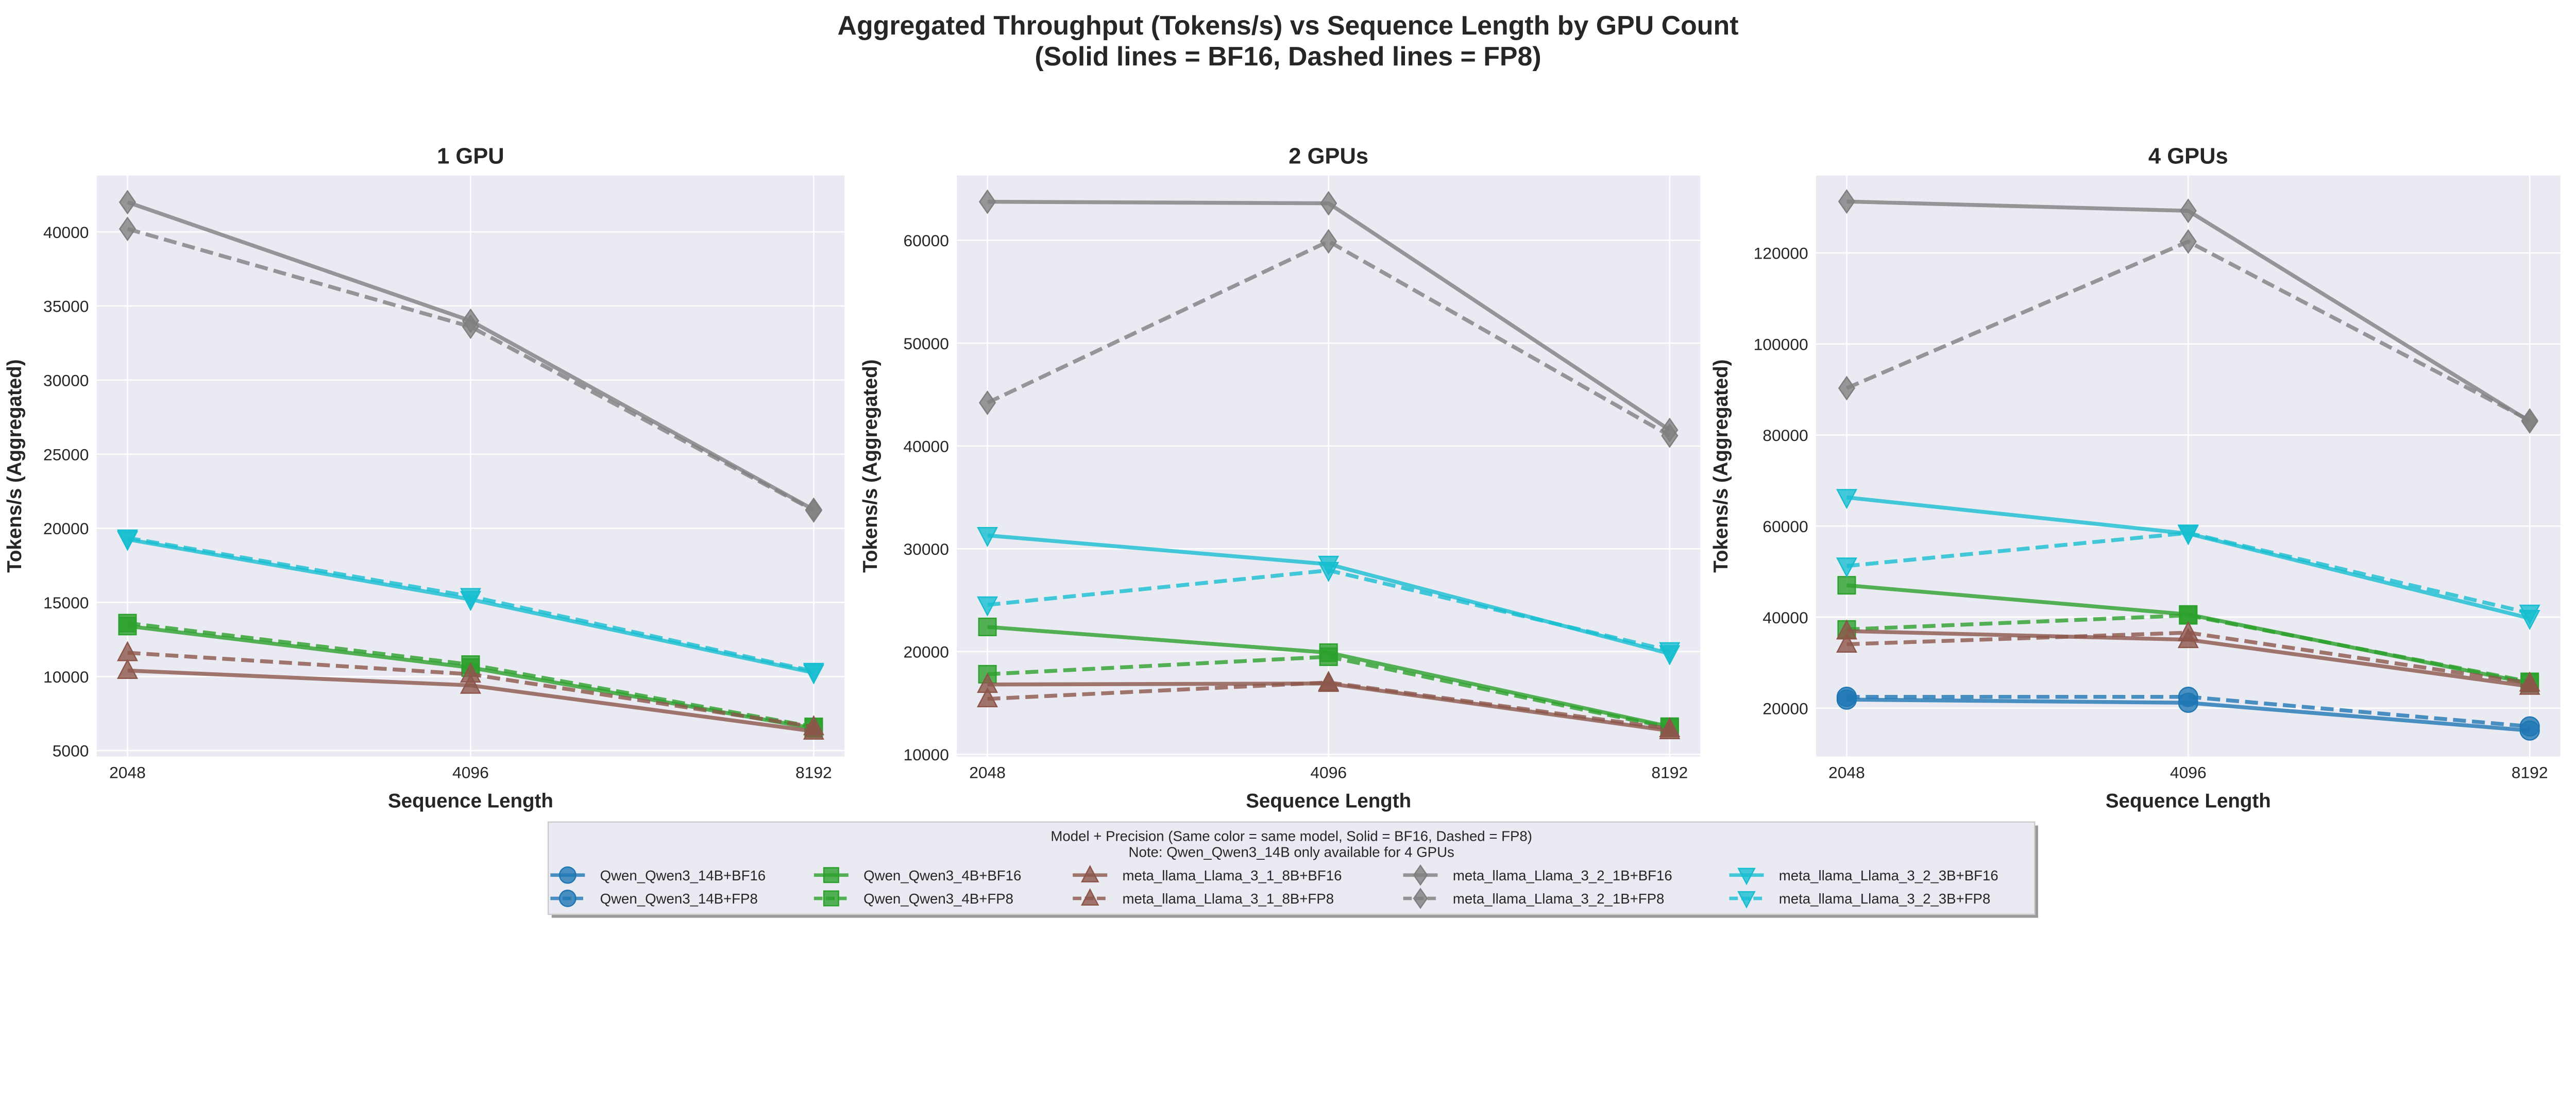  Describe the element at coordinates (927, 241) in the screenshot. I see `y-tick-label: 60000` at that location.